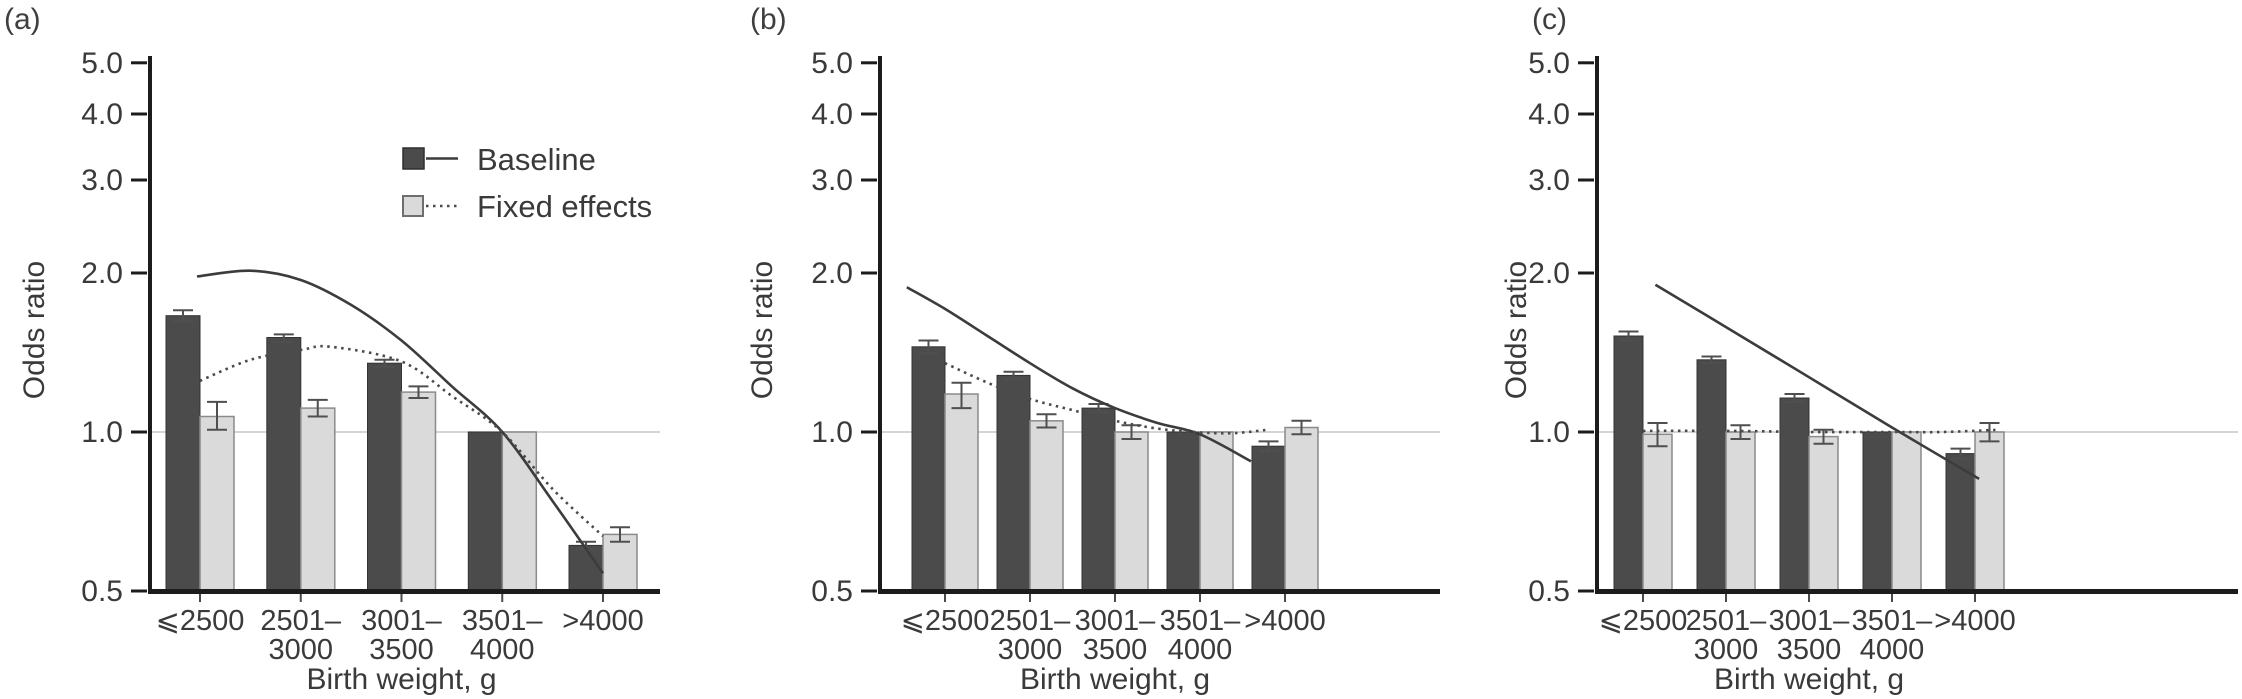 This screenshot has height=699, width=2242. I want to click on bars-fixed-effects, so click(1823, 507).